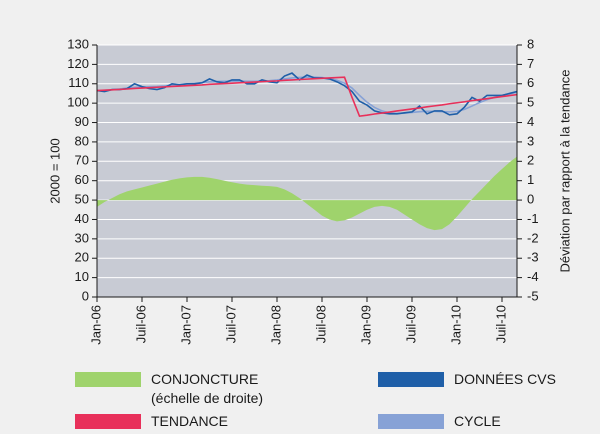  What do you see at coordinates (82, 179) in the screenshot?
I see `y-tick-label: 60` at bounding box center [82, 179].